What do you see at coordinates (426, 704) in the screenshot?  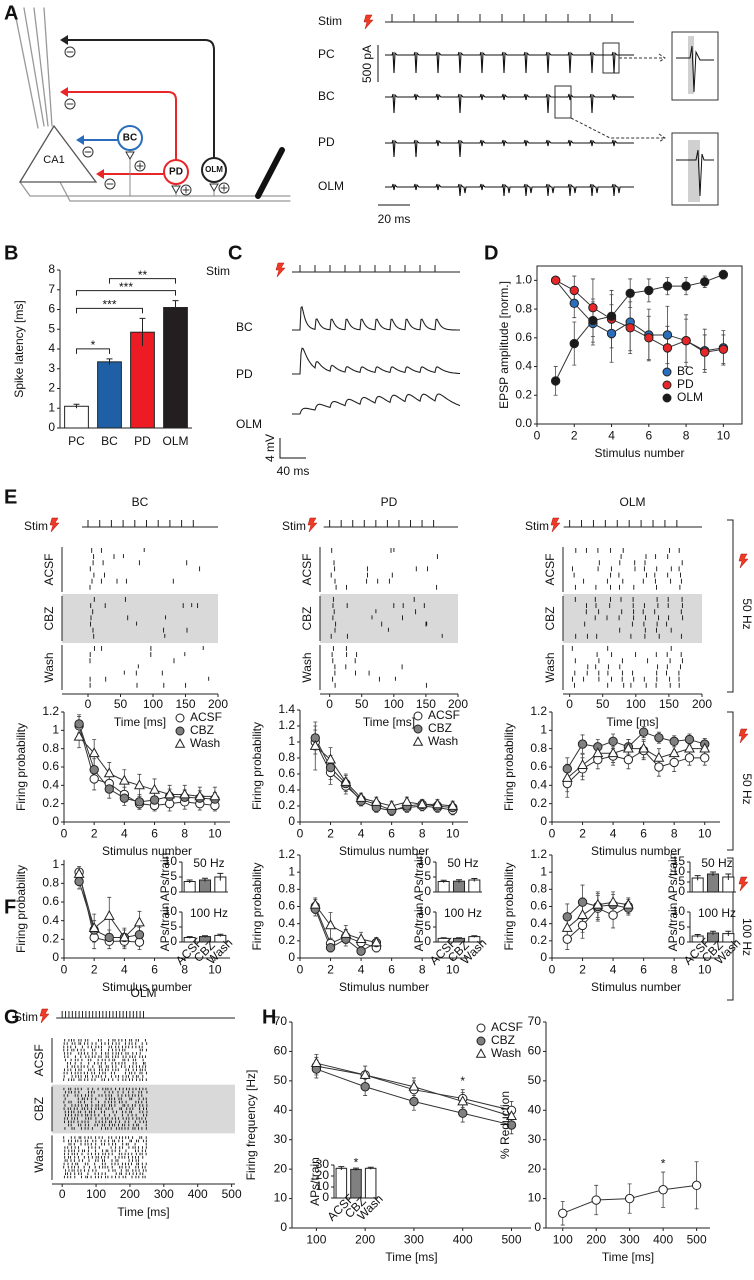 I see `x-tick-label: 150` at bounding box center [426, 704].